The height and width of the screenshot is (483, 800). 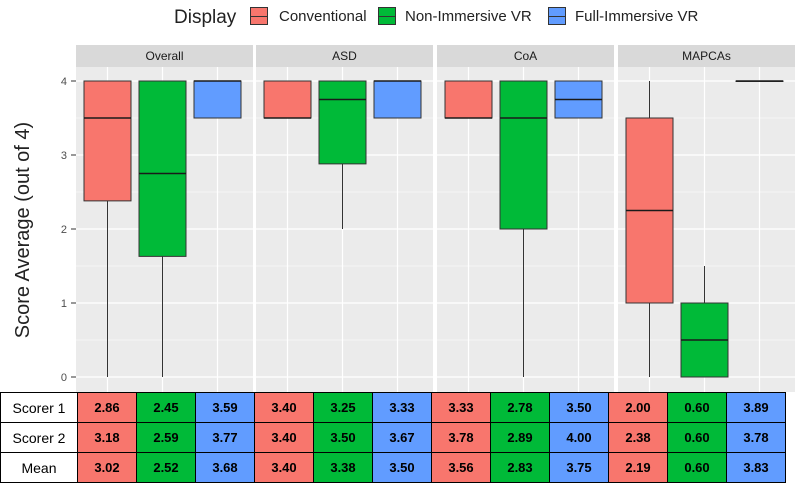 What do you see at coordinates (39, 407) in the screenshot?
I see `row-label: Scorer 1` at bounding box center [39, 407].